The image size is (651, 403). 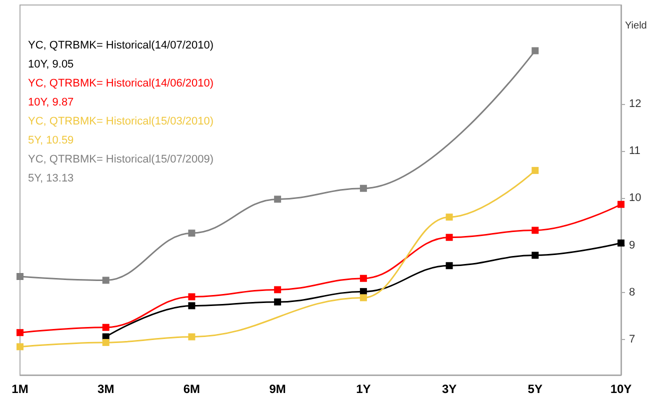 I want to click on x-tick-label: 1Y, so click(x=363, y=389).